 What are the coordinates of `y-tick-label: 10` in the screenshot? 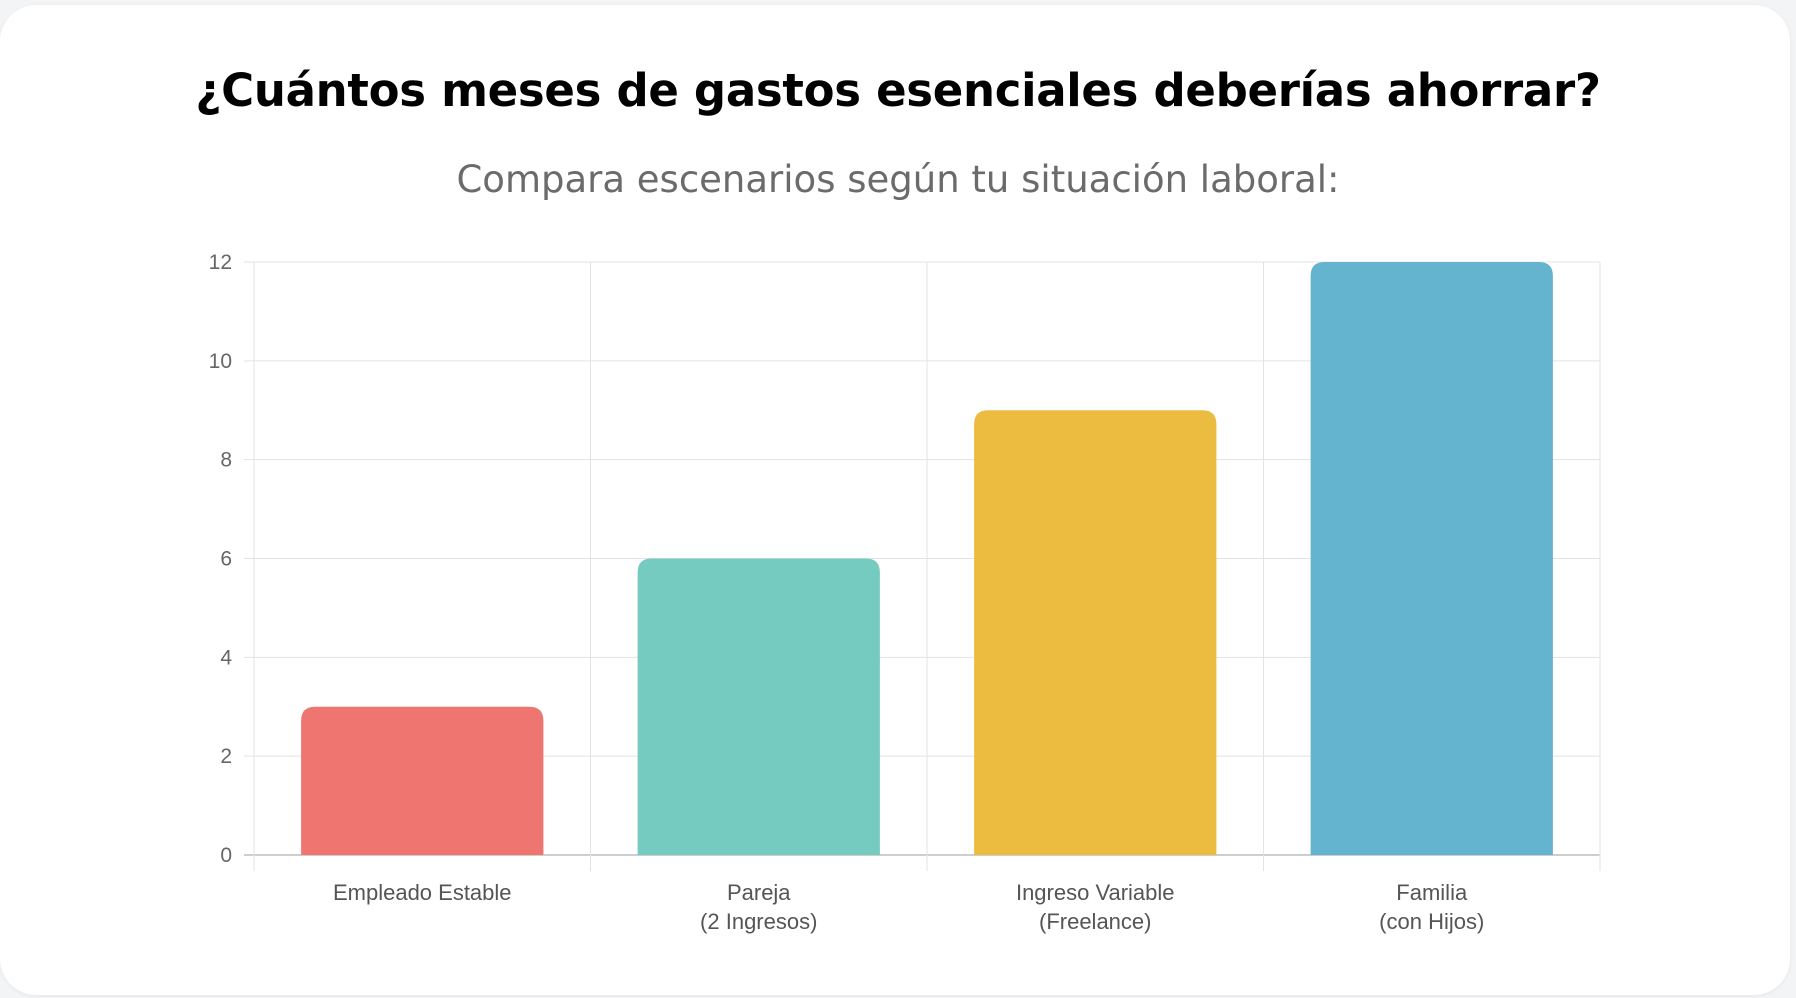 It's located at (220, 361).